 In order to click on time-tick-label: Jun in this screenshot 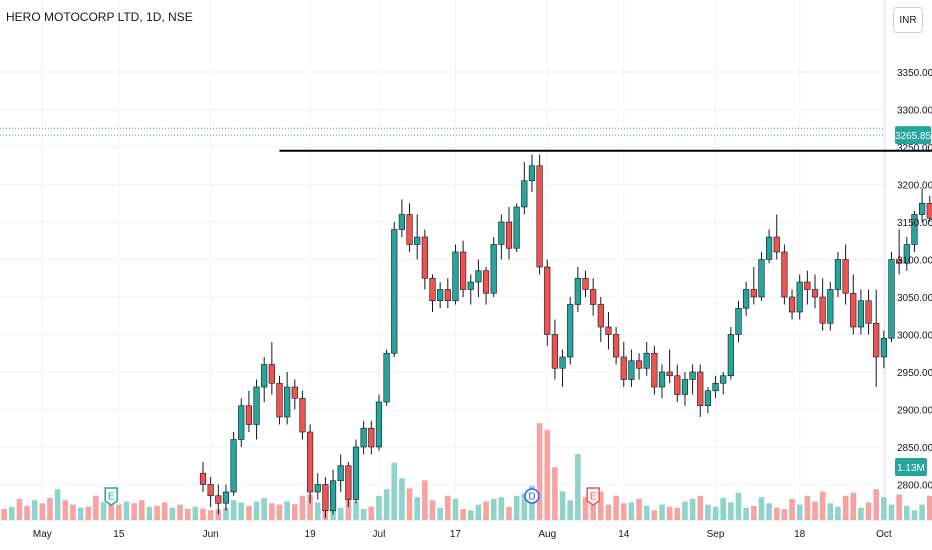, I will do `click(211, 534)`.